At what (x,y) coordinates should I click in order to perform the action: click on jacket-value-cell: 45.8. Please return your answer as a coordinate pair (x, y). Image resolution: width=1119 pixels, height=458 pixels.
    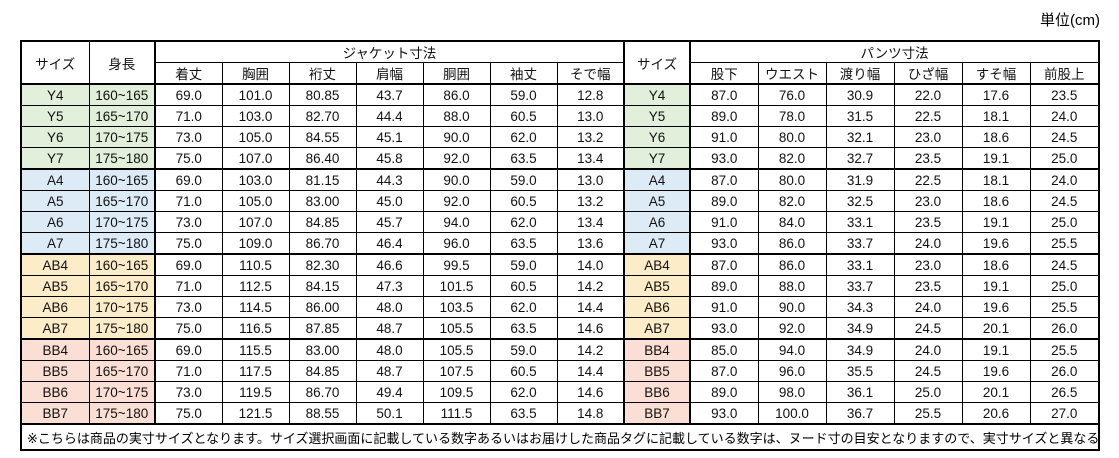
    Looking at the image, I should click on (389, 158).